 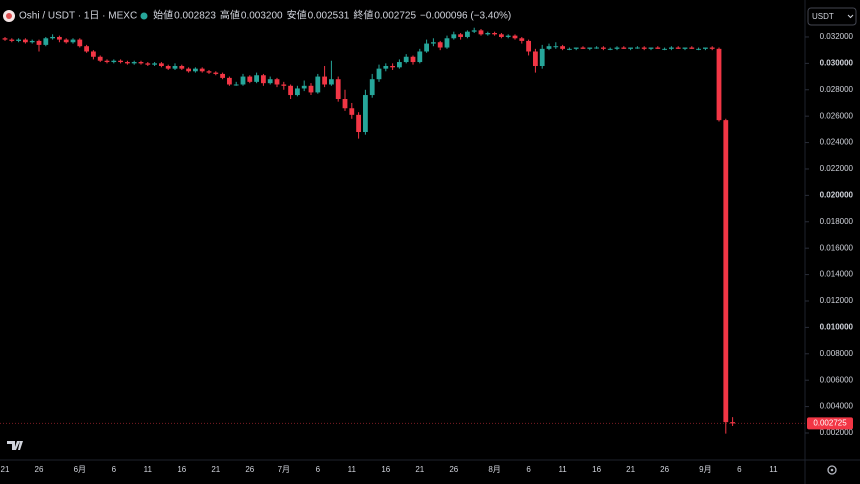 I want to click on ohlc-value: 0.003200, so click(x=262, y=16).